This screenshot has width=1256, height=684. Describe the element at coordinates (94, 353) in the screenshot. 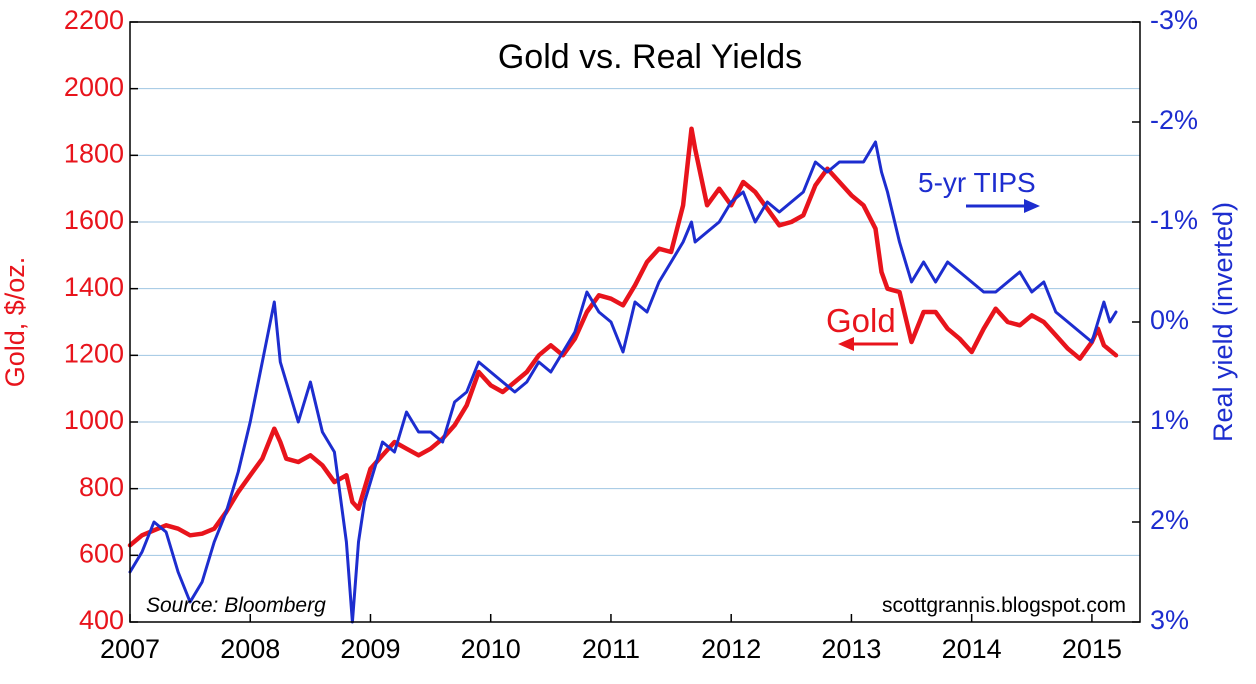

I see `y-left-tick-label: 1200` at that location.